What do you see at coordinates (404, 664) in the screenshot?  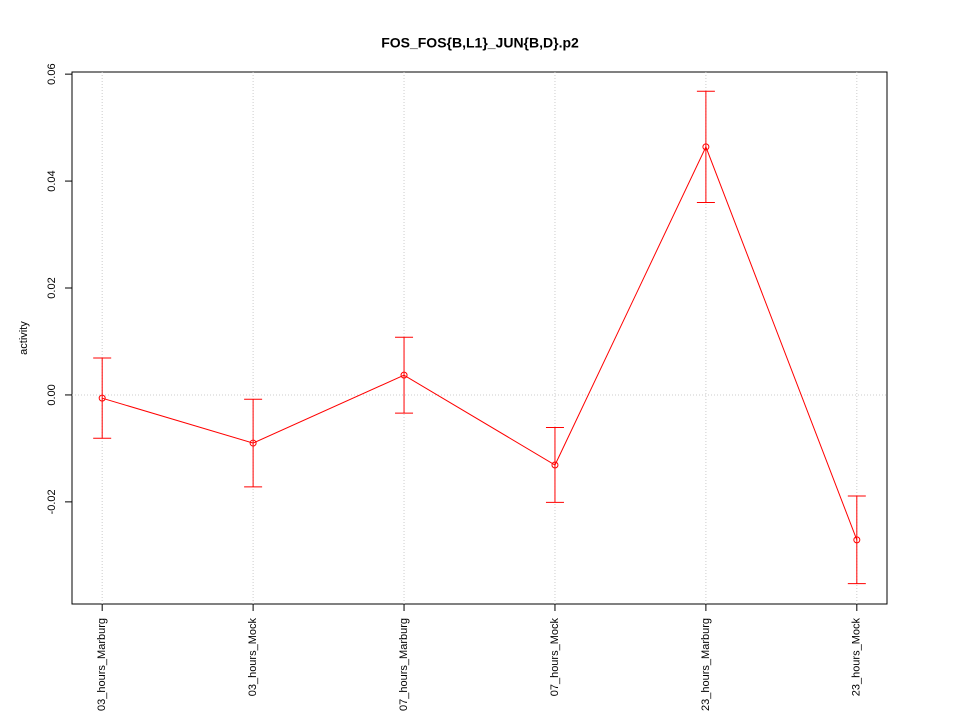 I see `x-tick-label: 07_hours_Marburg` at bounding box center [404, 664].